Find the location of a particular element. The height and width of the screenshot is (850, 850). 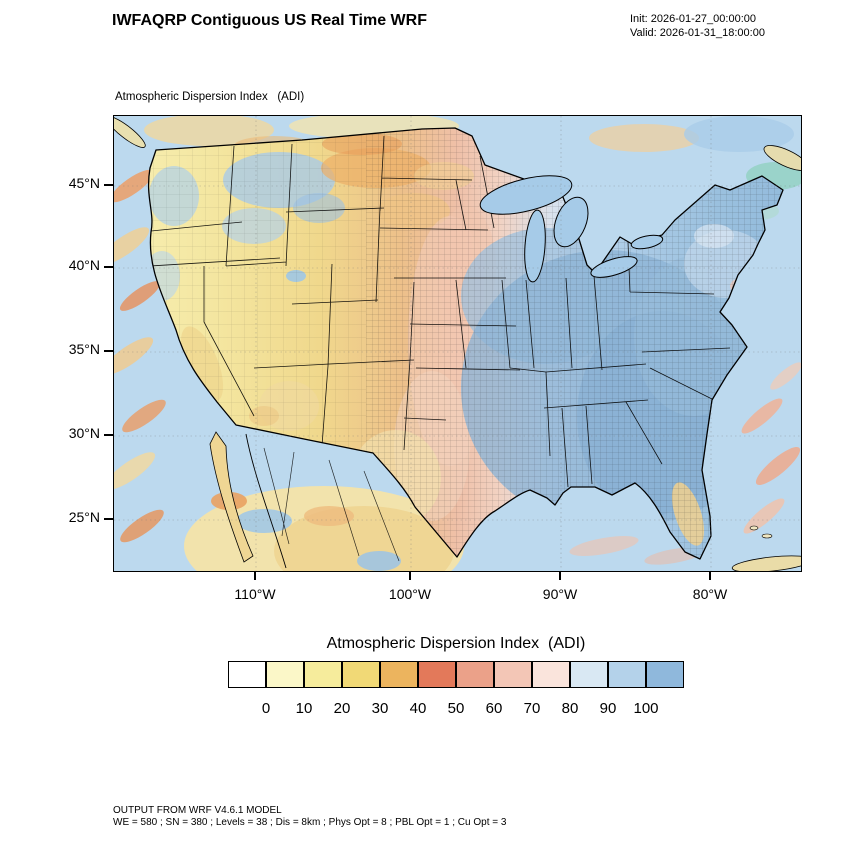

lat-tick-label: 25°N is located at coordinates (84, 517).